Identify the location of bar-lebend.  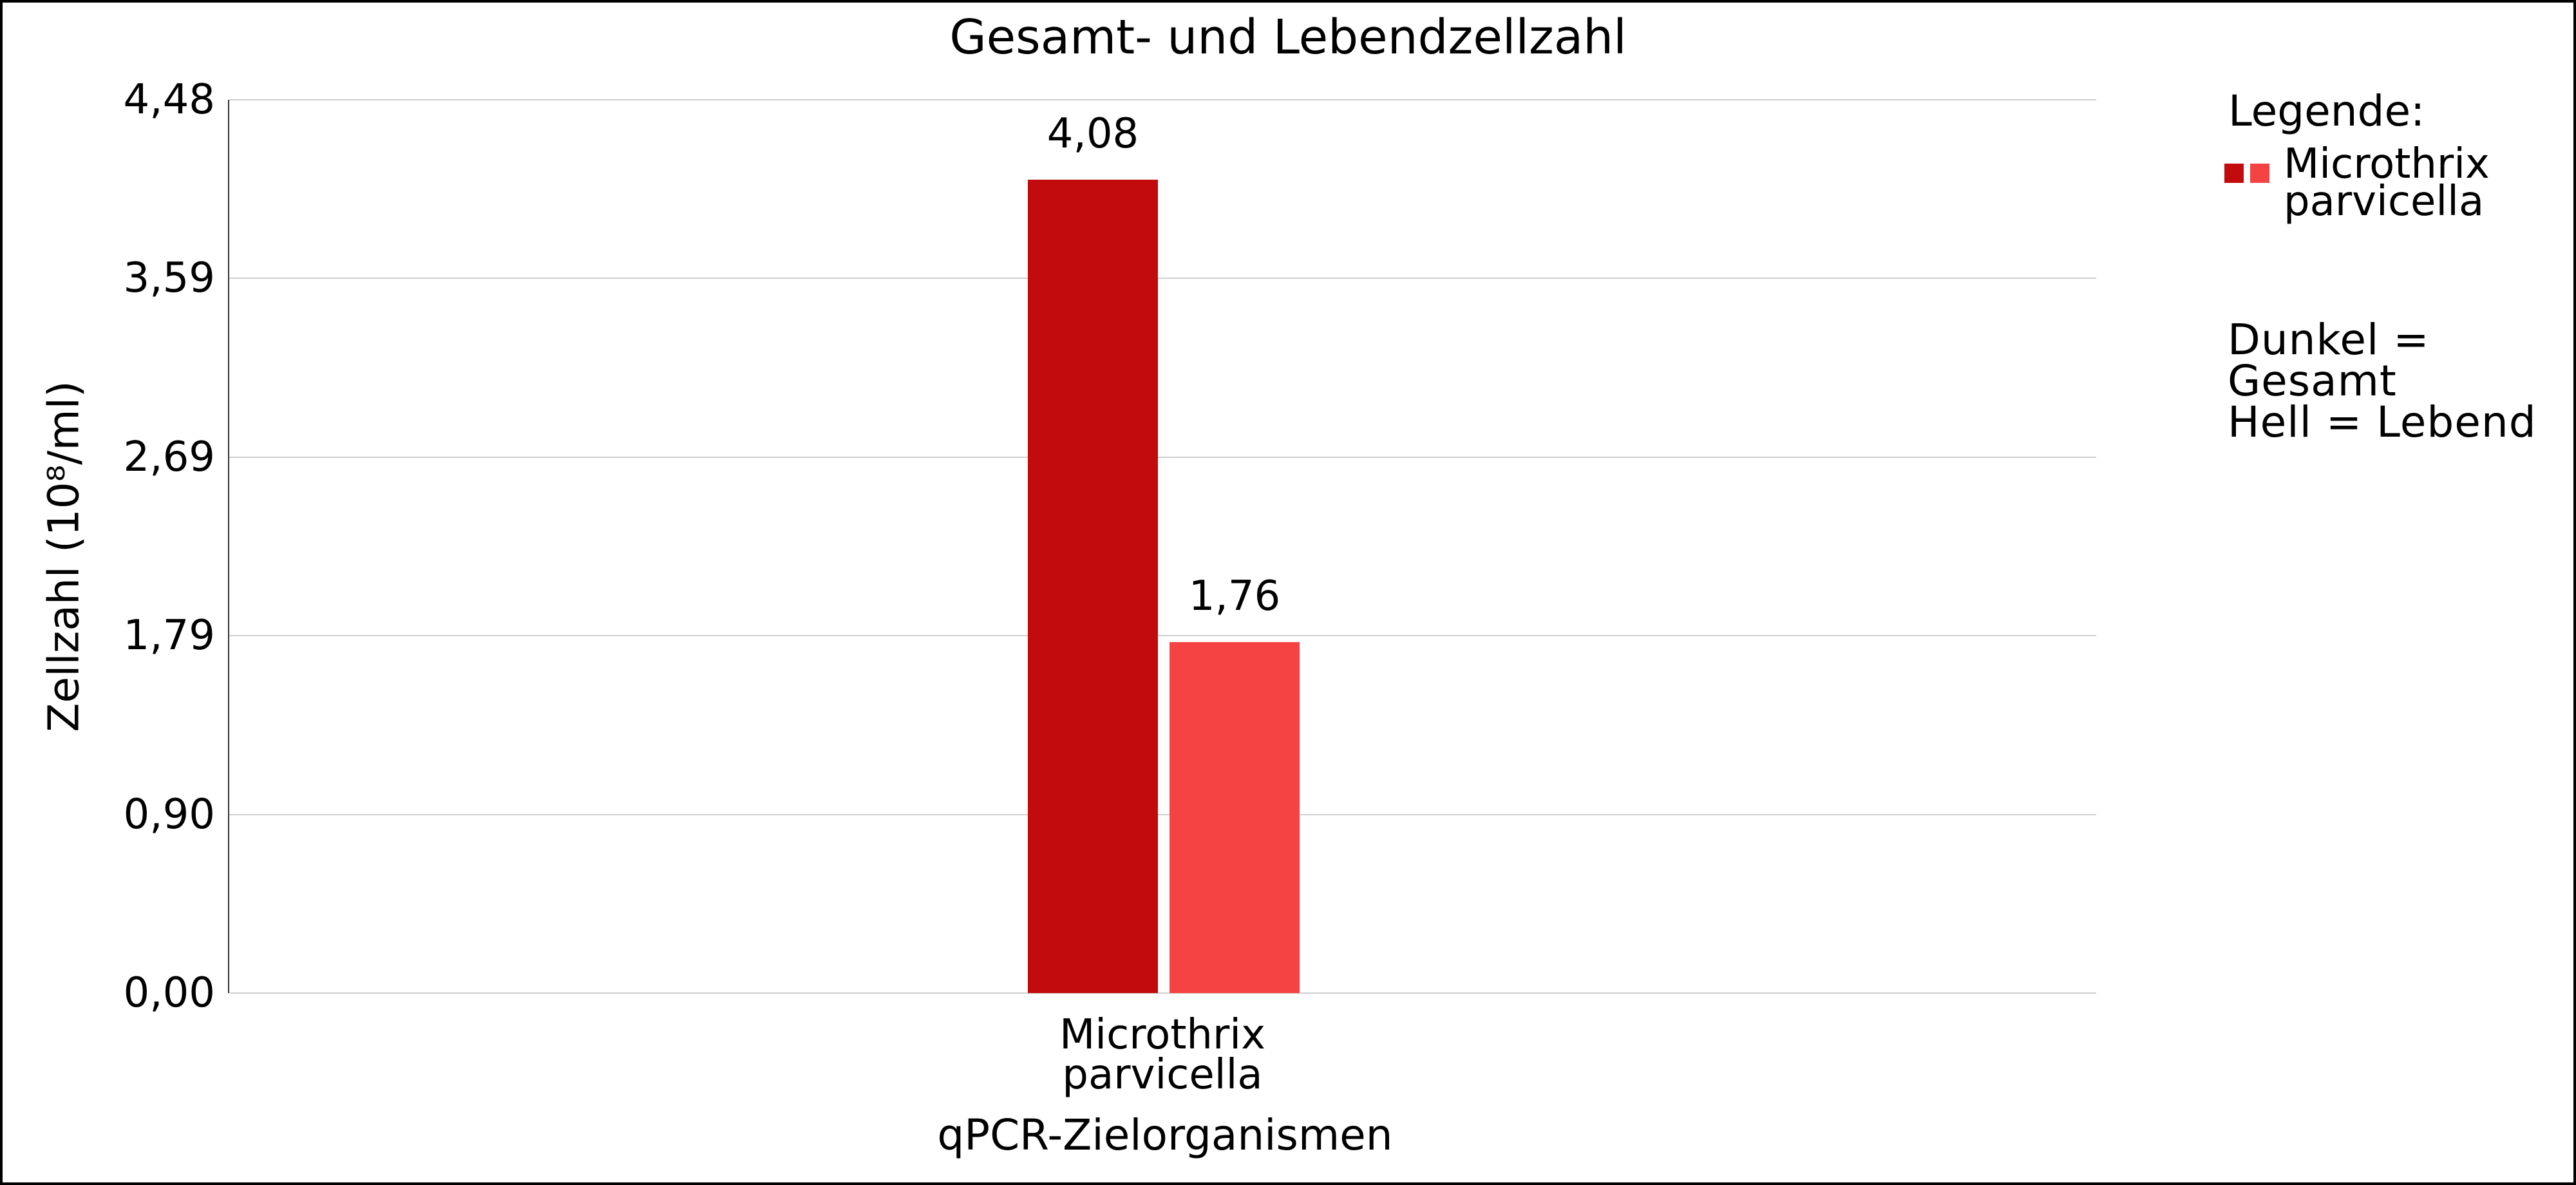
(1235, 817).